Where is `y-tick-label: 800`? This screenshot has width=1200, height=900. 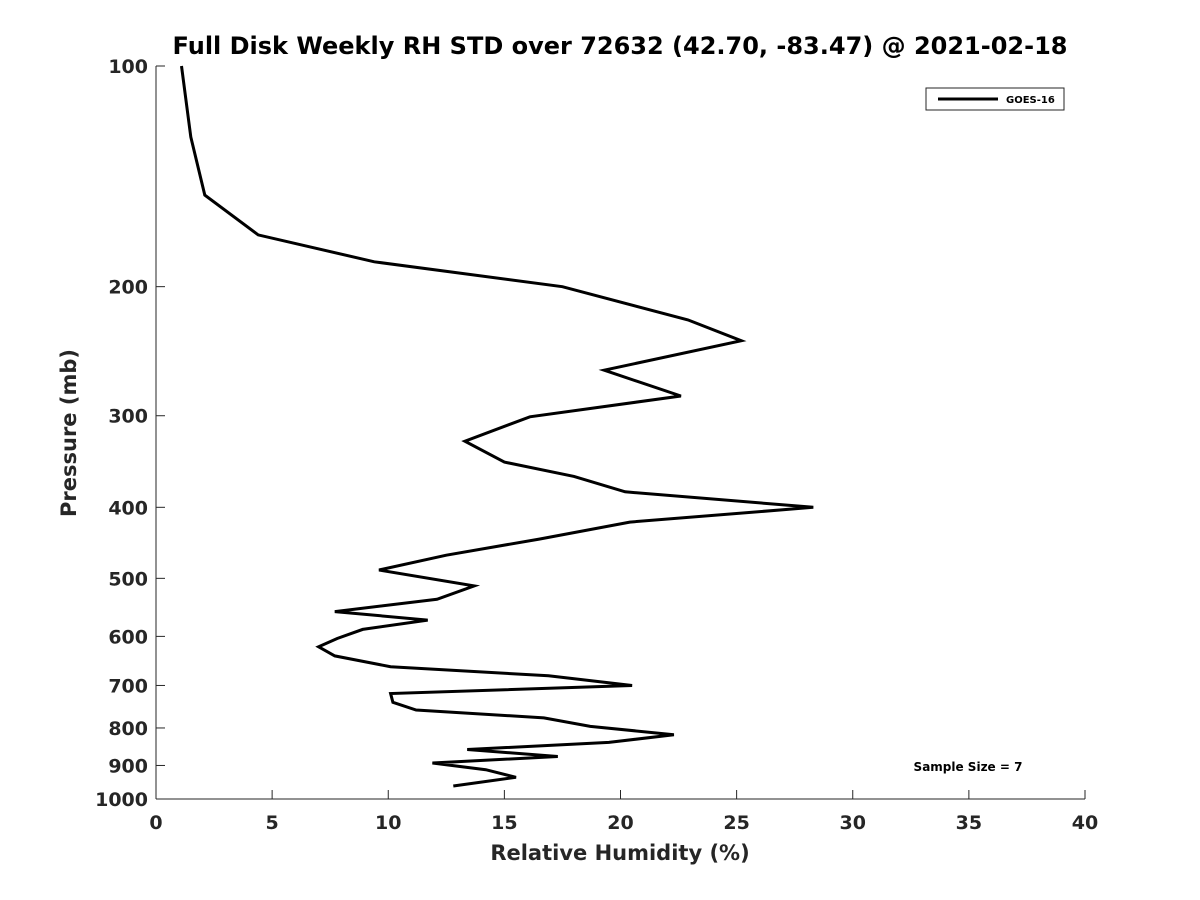 y-tick-label: 800 is located at coordinates (128, 729).